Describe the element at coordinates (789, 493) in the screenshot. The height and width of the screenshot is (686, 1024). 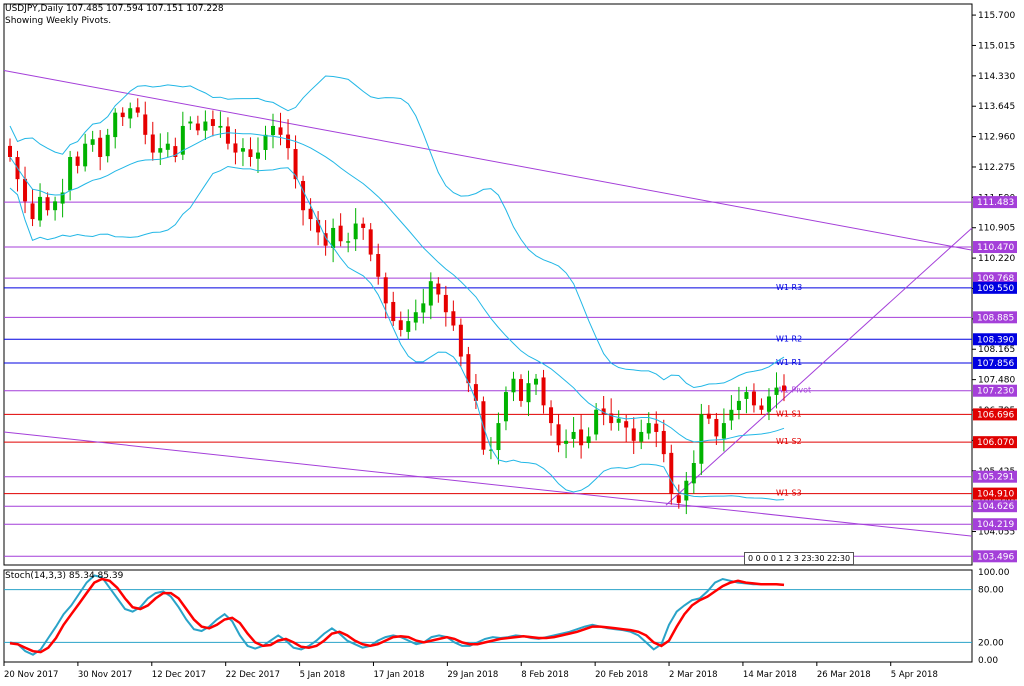
I see `pivot-name: W1 S3` at that location.